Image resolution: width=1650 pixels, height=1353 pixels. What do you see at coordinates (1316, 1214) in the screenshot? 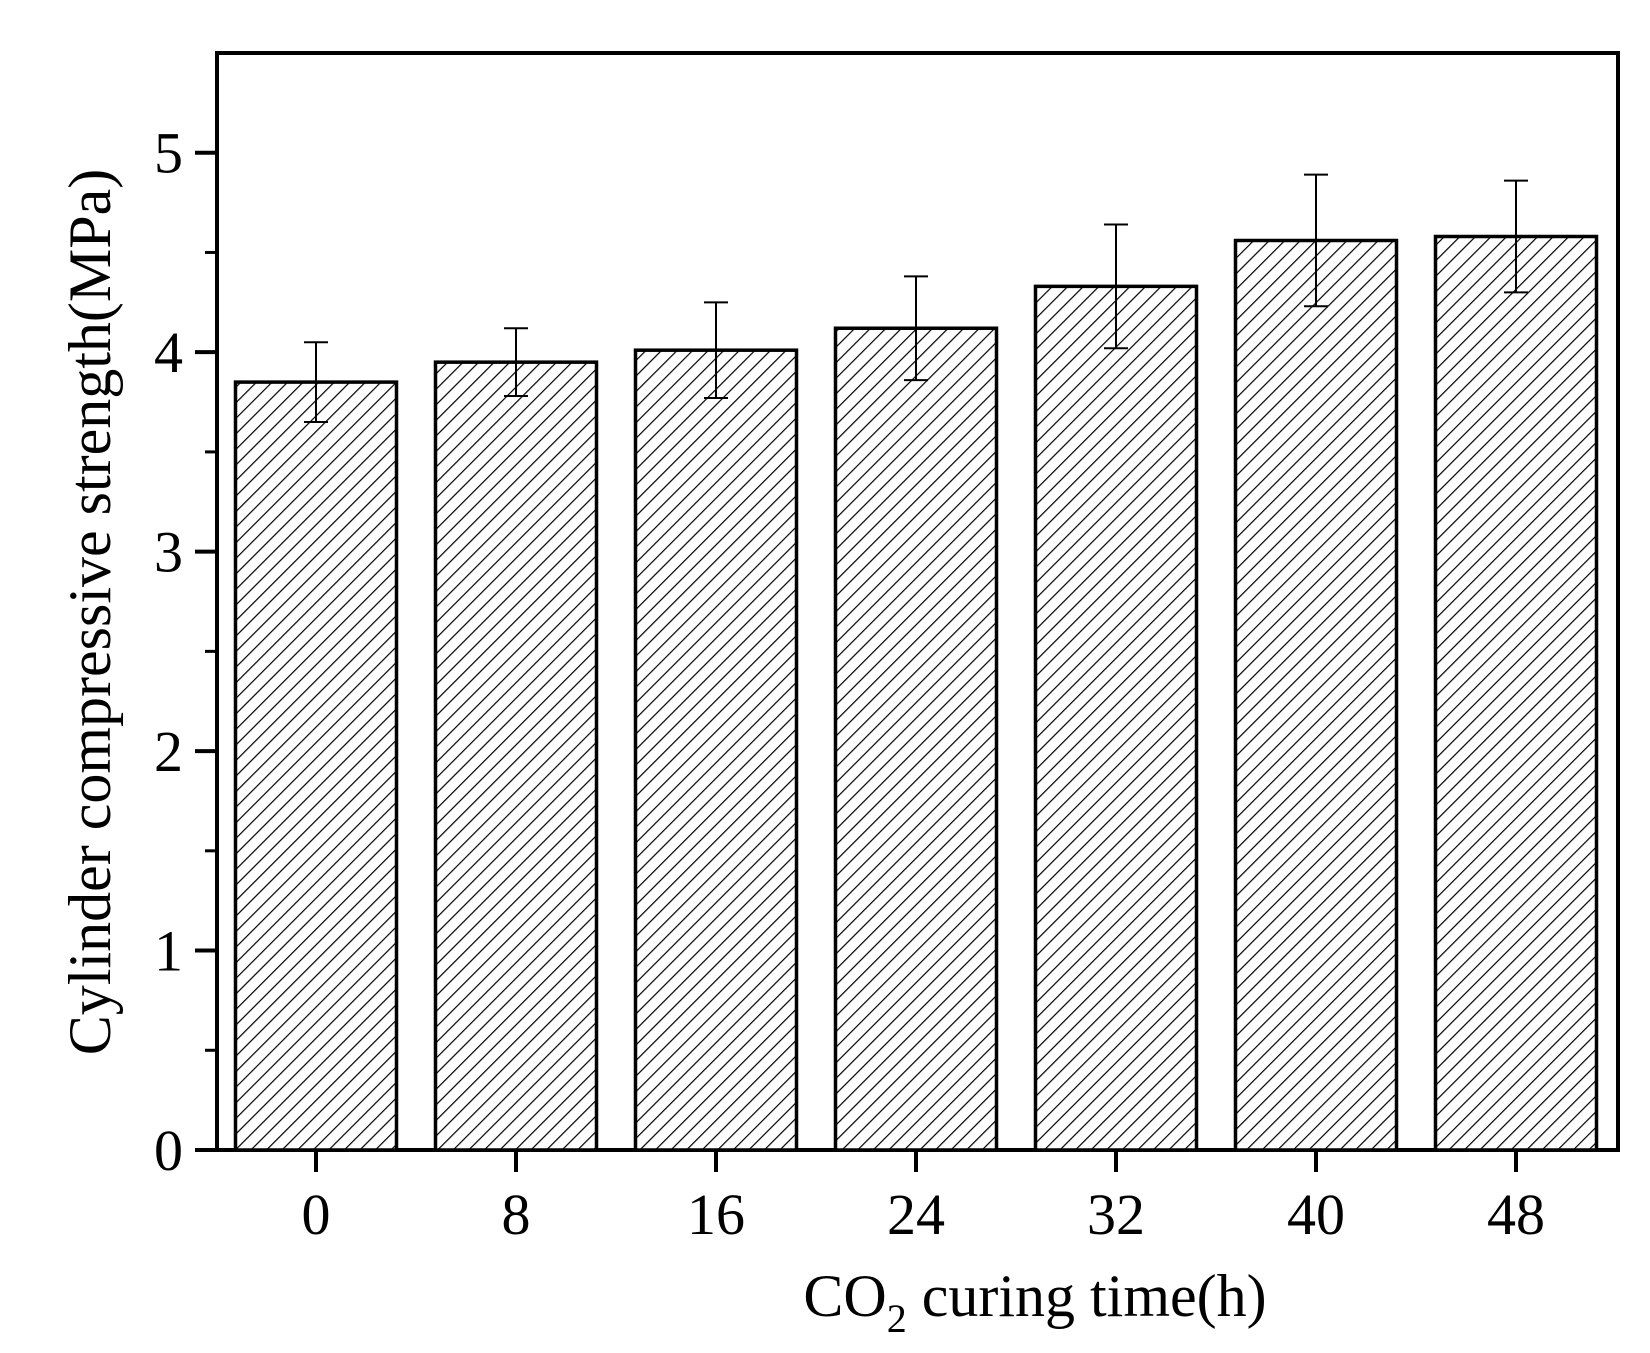
I see `x-tick-label: 40` at bounding box center [1316, 1214].